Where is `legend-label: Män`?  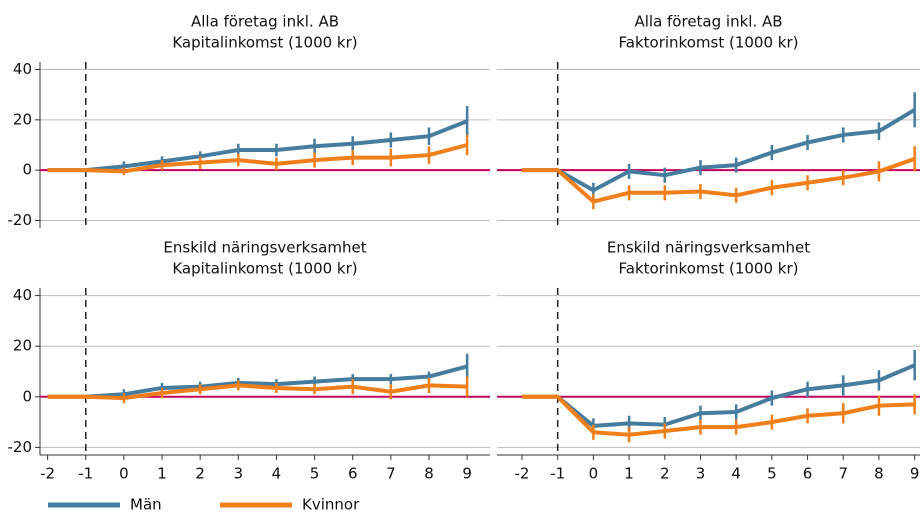 legend-label: Män is located at coordinates (146, 505).